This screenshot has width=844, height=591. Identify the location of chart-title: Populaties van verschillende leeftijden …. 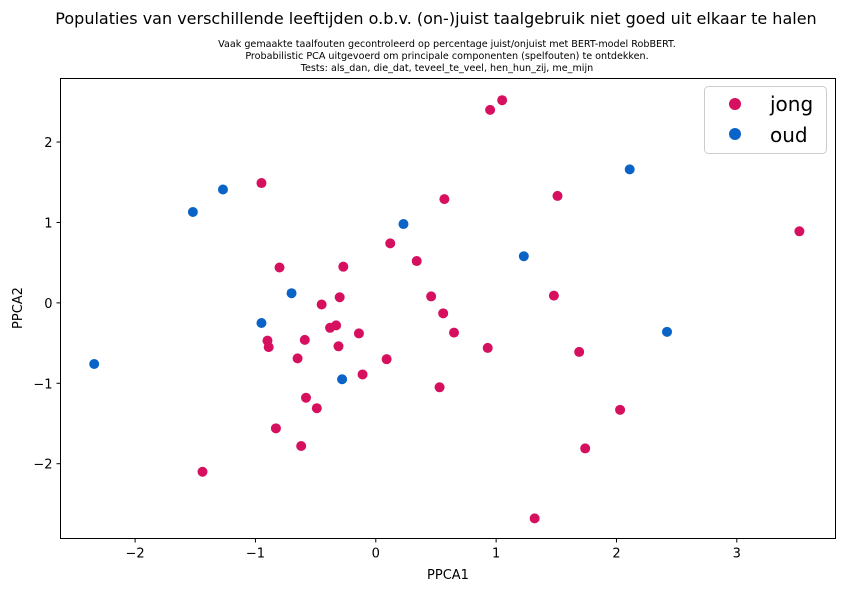
(435, 18).